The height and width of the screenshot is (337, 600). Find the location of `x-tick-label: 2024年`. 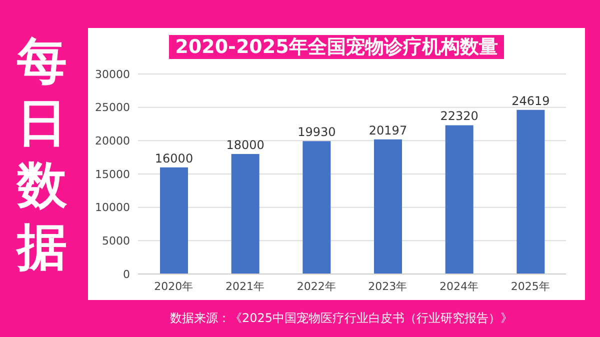

x-tick-label: 2024年 is located at coordinates (459, 286).